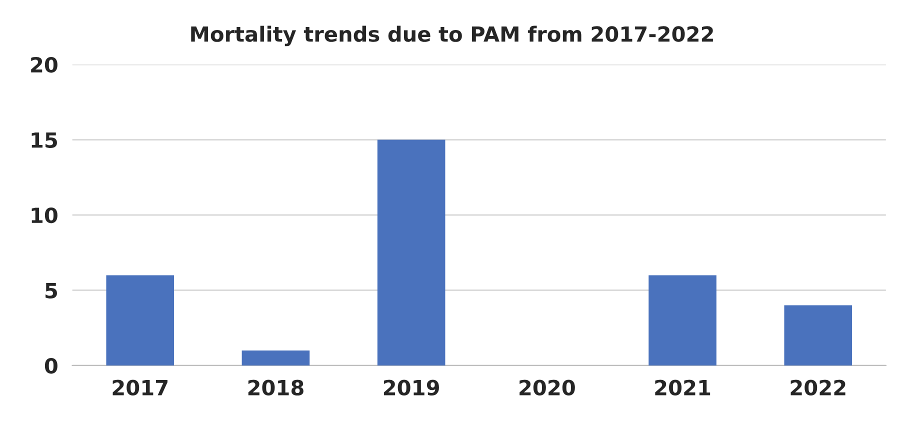 The width and height of the screenshot is (904, 430). I want to click on x-tick-label: 2018, so click(276, 388).